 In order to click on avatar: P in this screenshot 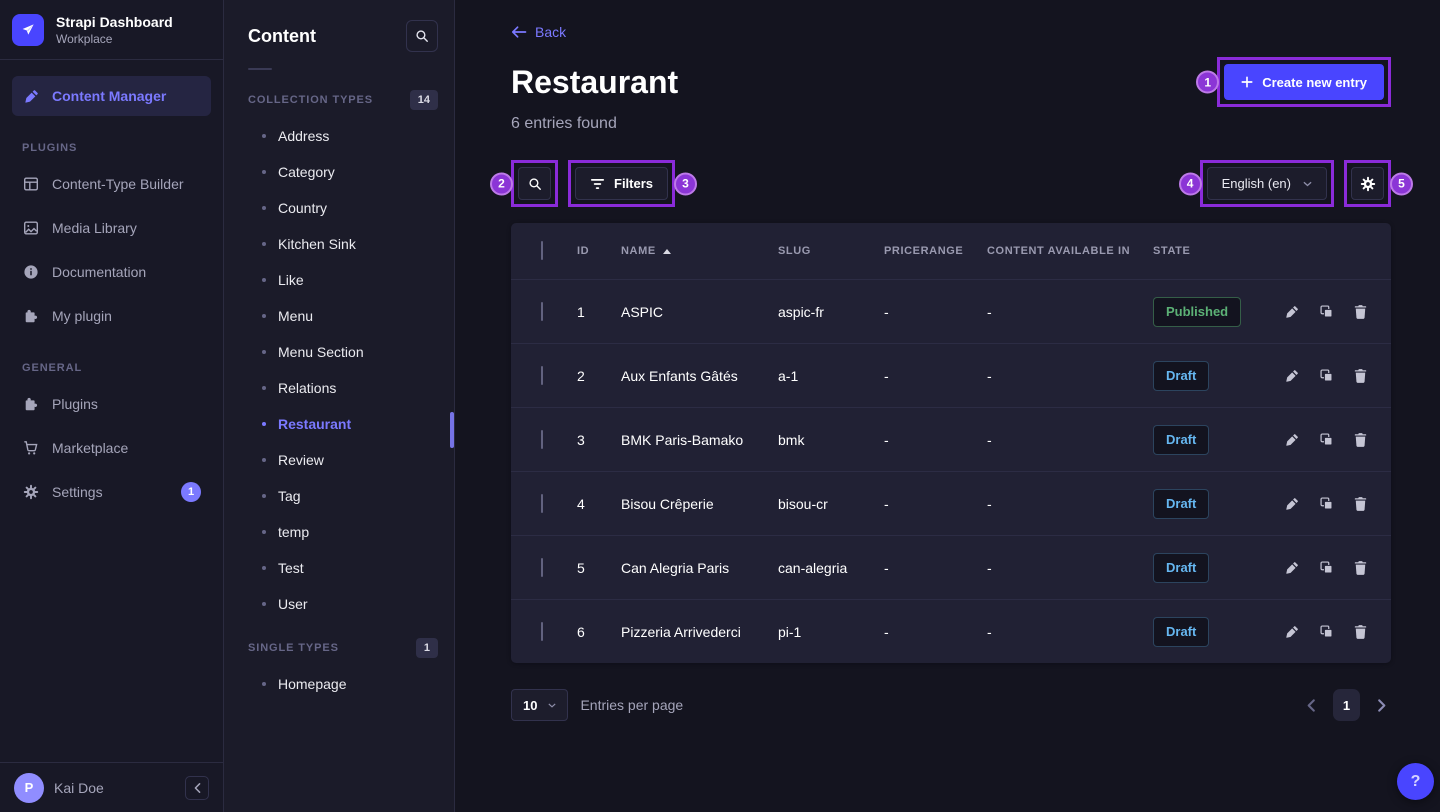, I will do `click(29, 787)`.